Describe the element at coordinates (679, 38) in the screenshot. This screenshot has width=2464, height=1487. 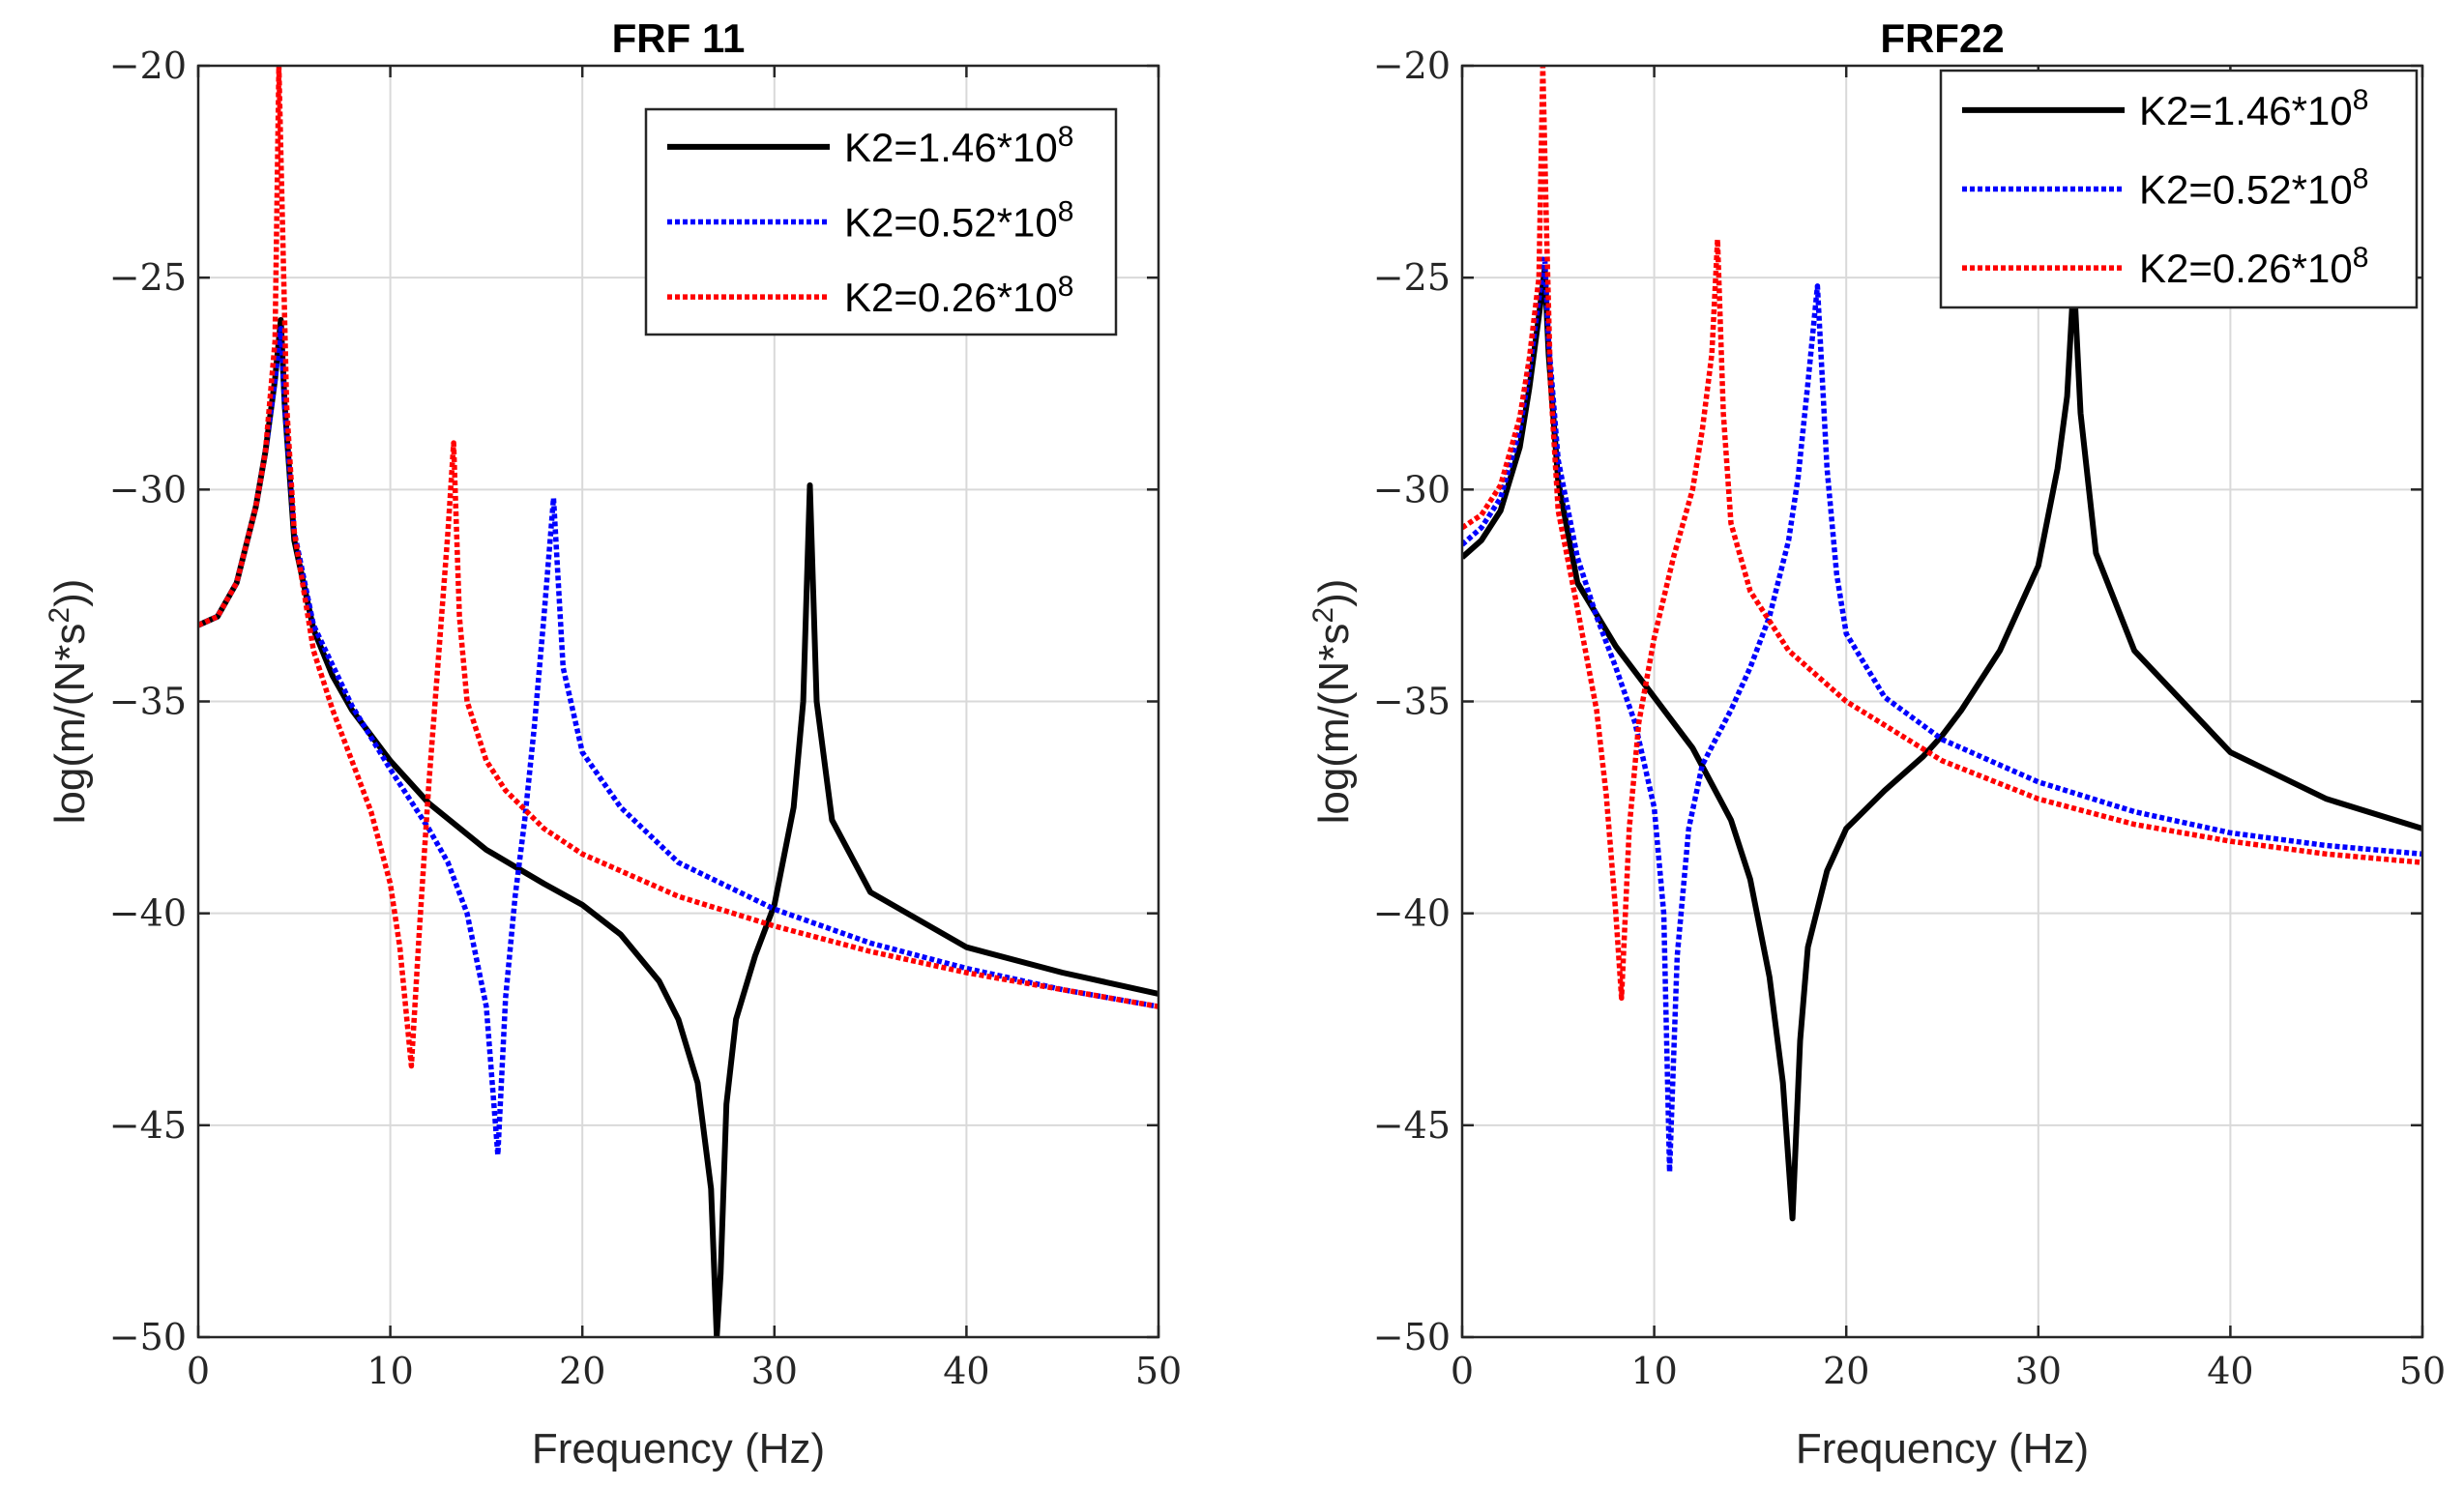
I see `chart-title: FRF 11` at that location.